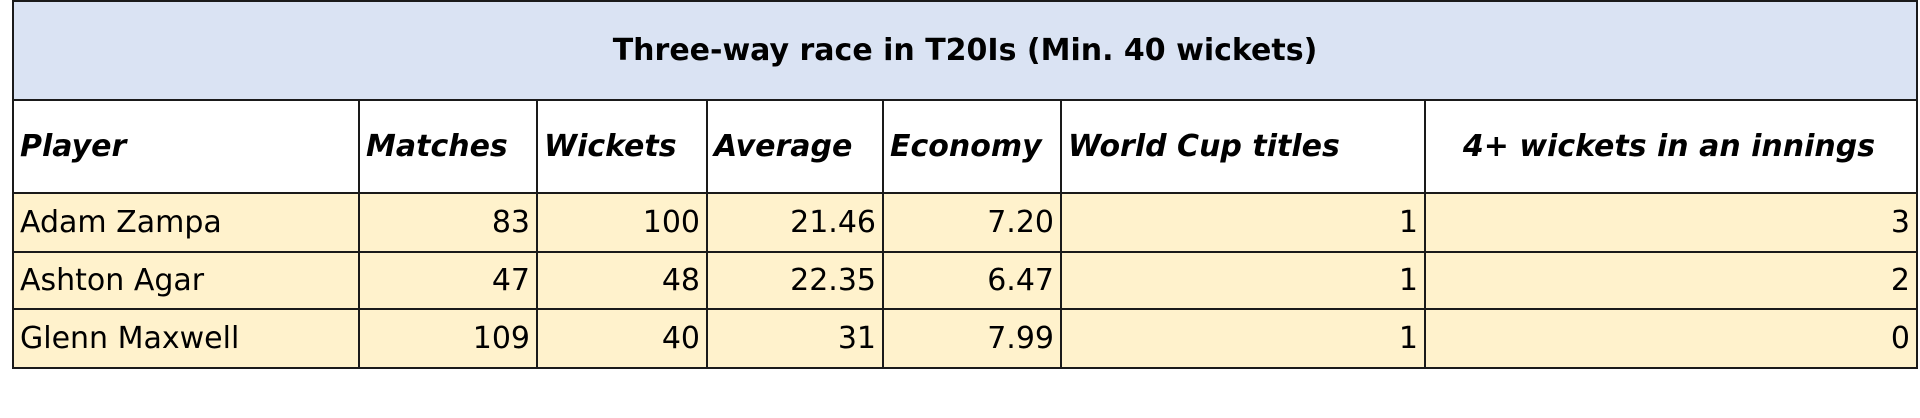  What do you see at coordinates (795, 338) in the screenshot?
I see `cell-average: 31` at bounding box center [795, 338].